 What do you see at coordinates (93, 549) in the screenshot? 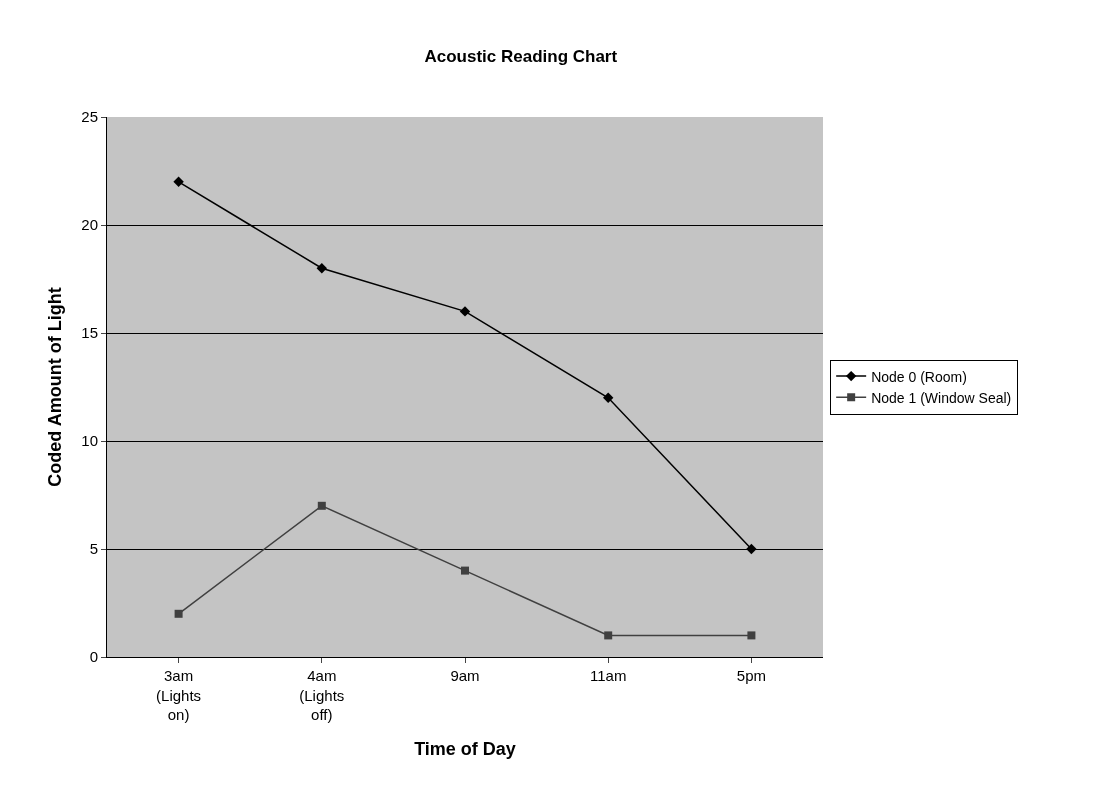
I see `y-tick-label: 5` at bounding box center [93, 549].